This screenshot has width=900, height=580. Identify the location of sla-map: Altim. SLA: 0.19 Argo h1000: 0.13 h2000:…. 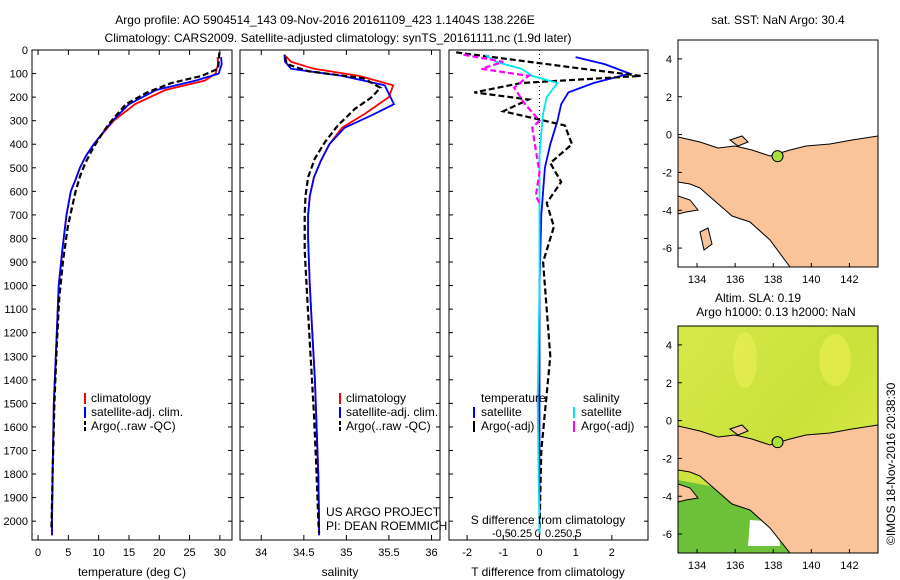
(770, 431).